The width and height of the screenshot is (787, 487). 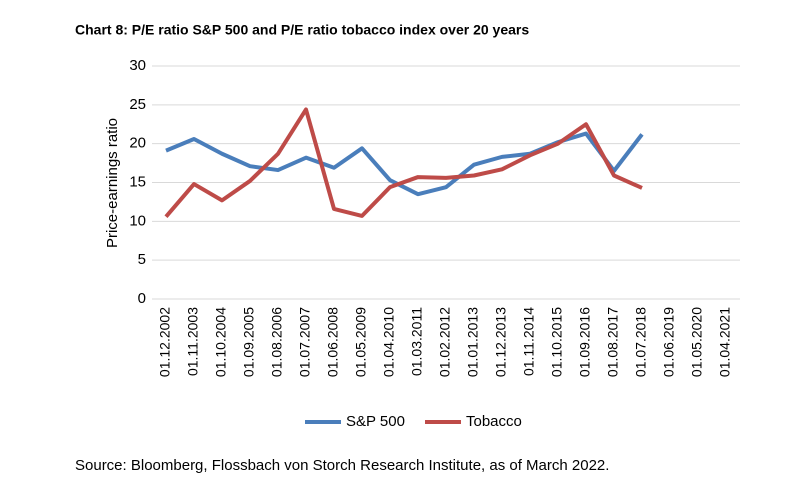 What do you see at coordinates (417, 341) in the screenshot?
I see `x-tick-label: 01.03.2011` at bounding box center [417, 341].